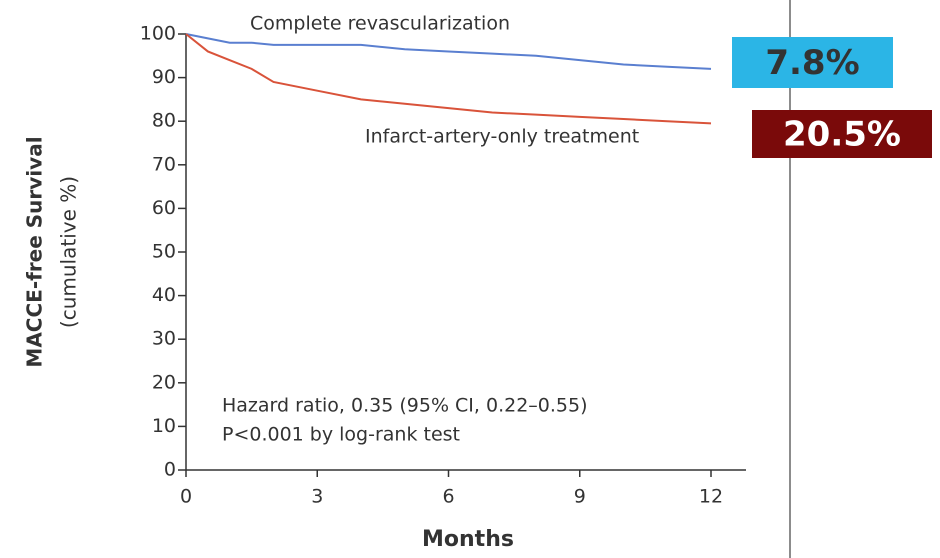 This screenshot has height=558, width=940. I want to click on y-axis-label: MACCE-free Survival, so click(35, 251).